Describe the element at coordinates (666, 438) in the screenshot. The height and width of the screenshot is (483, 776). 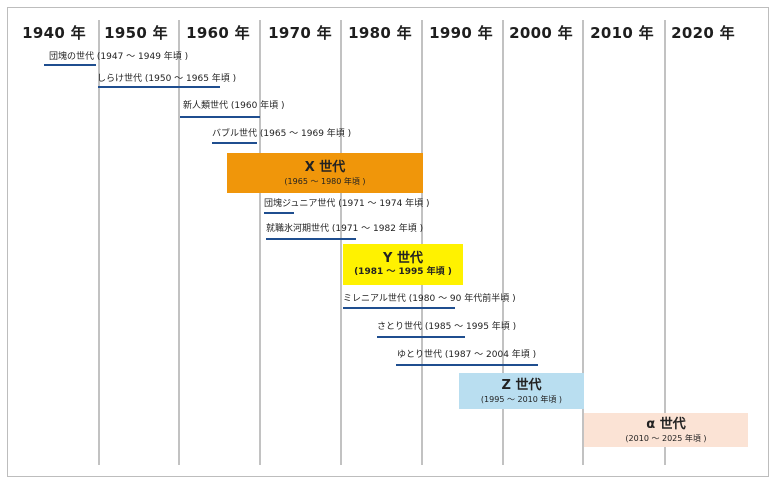
I see `generation-box-range: (2010 ～ 2025 年頃 )` at that location.